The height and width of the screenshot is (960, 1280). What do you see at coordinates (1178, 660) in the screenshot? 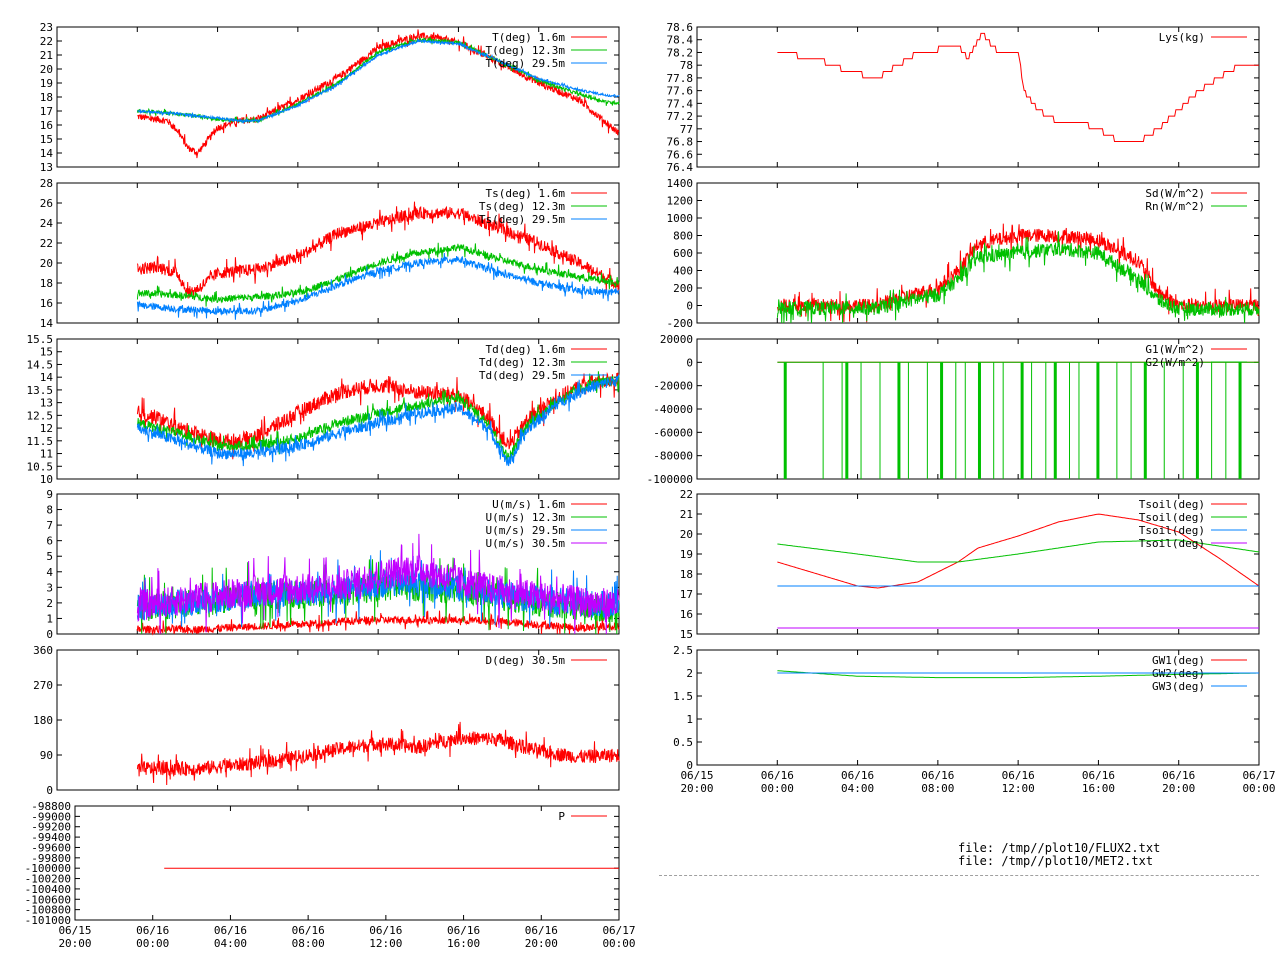
I see `legend-label: GW1(deg)` at bounding box center [1178, 660].